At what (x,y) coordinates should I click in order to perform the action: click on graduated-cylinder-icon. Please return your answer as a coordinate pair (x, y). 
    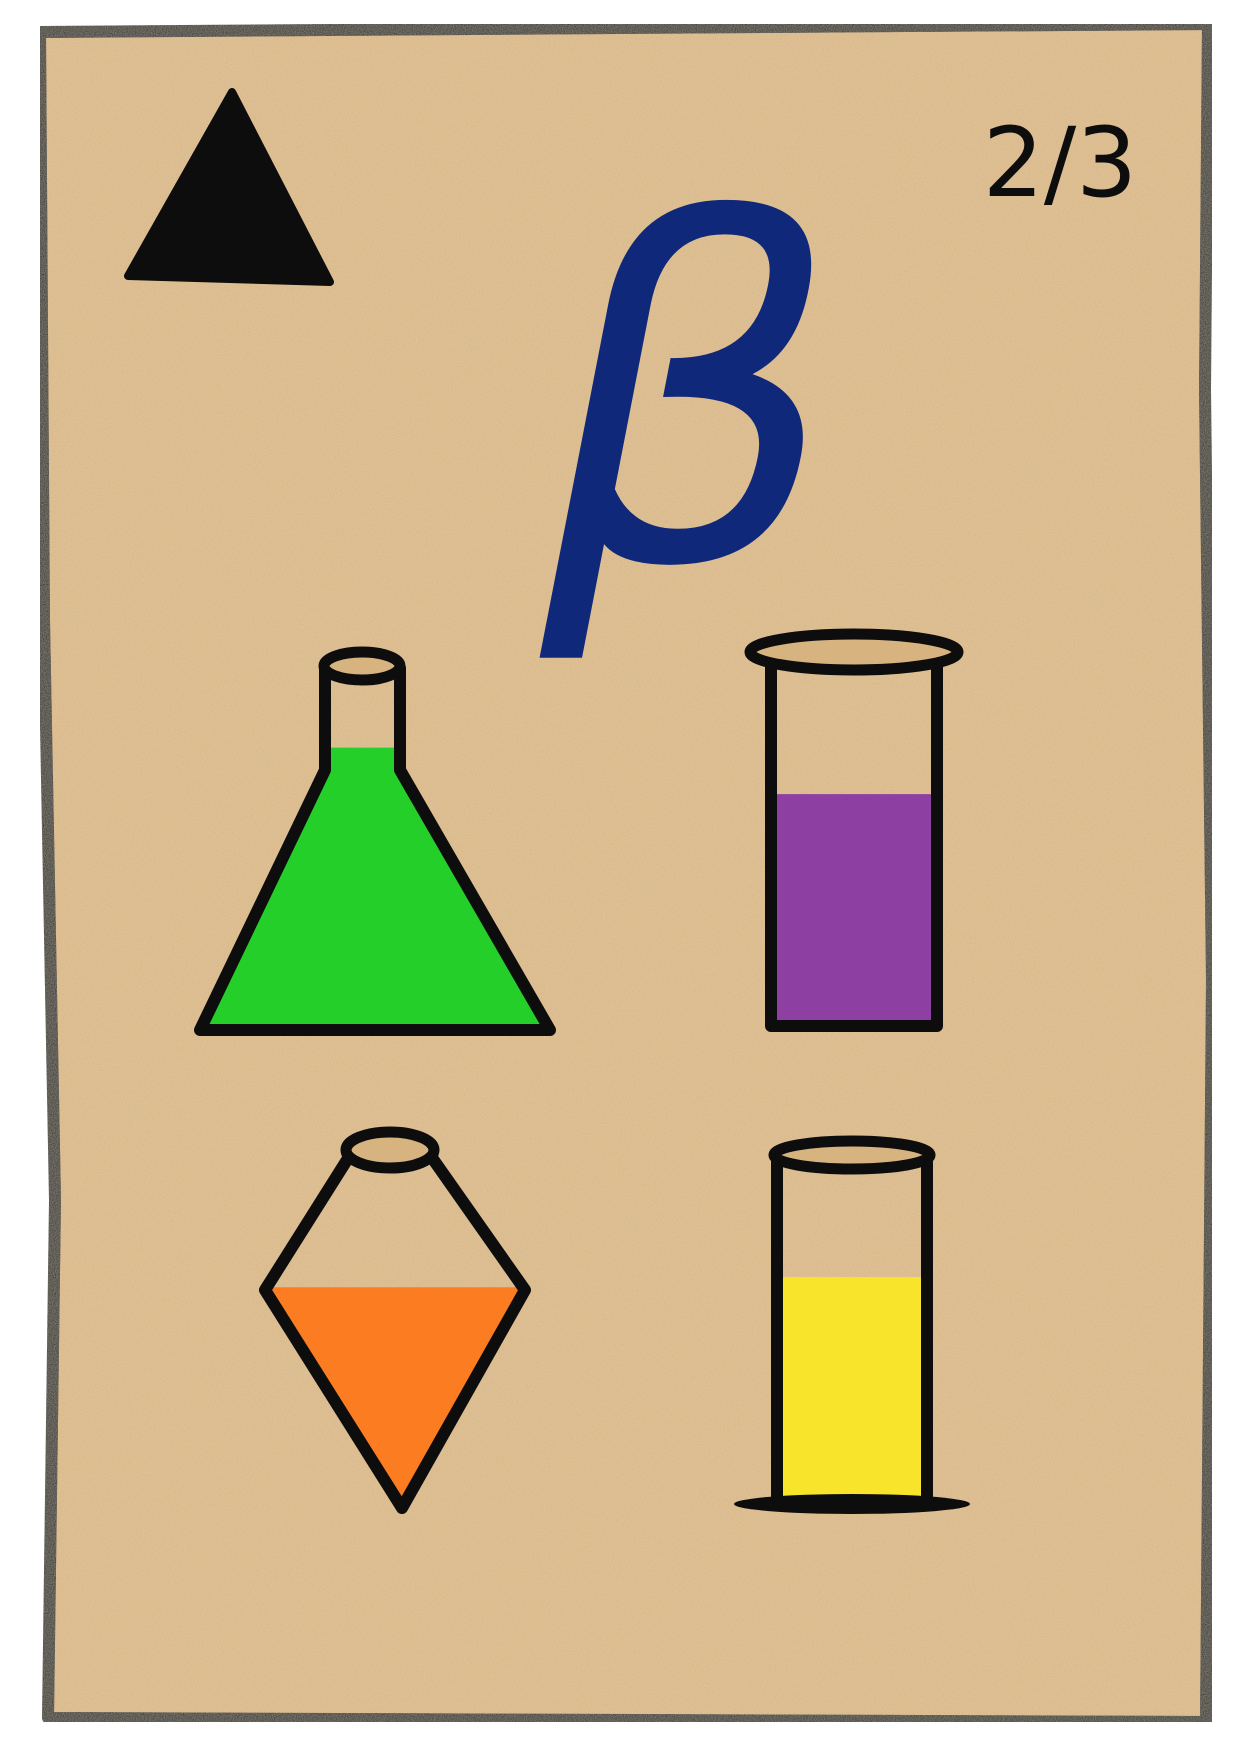
    Looking at the image, I should click on (854, 830).